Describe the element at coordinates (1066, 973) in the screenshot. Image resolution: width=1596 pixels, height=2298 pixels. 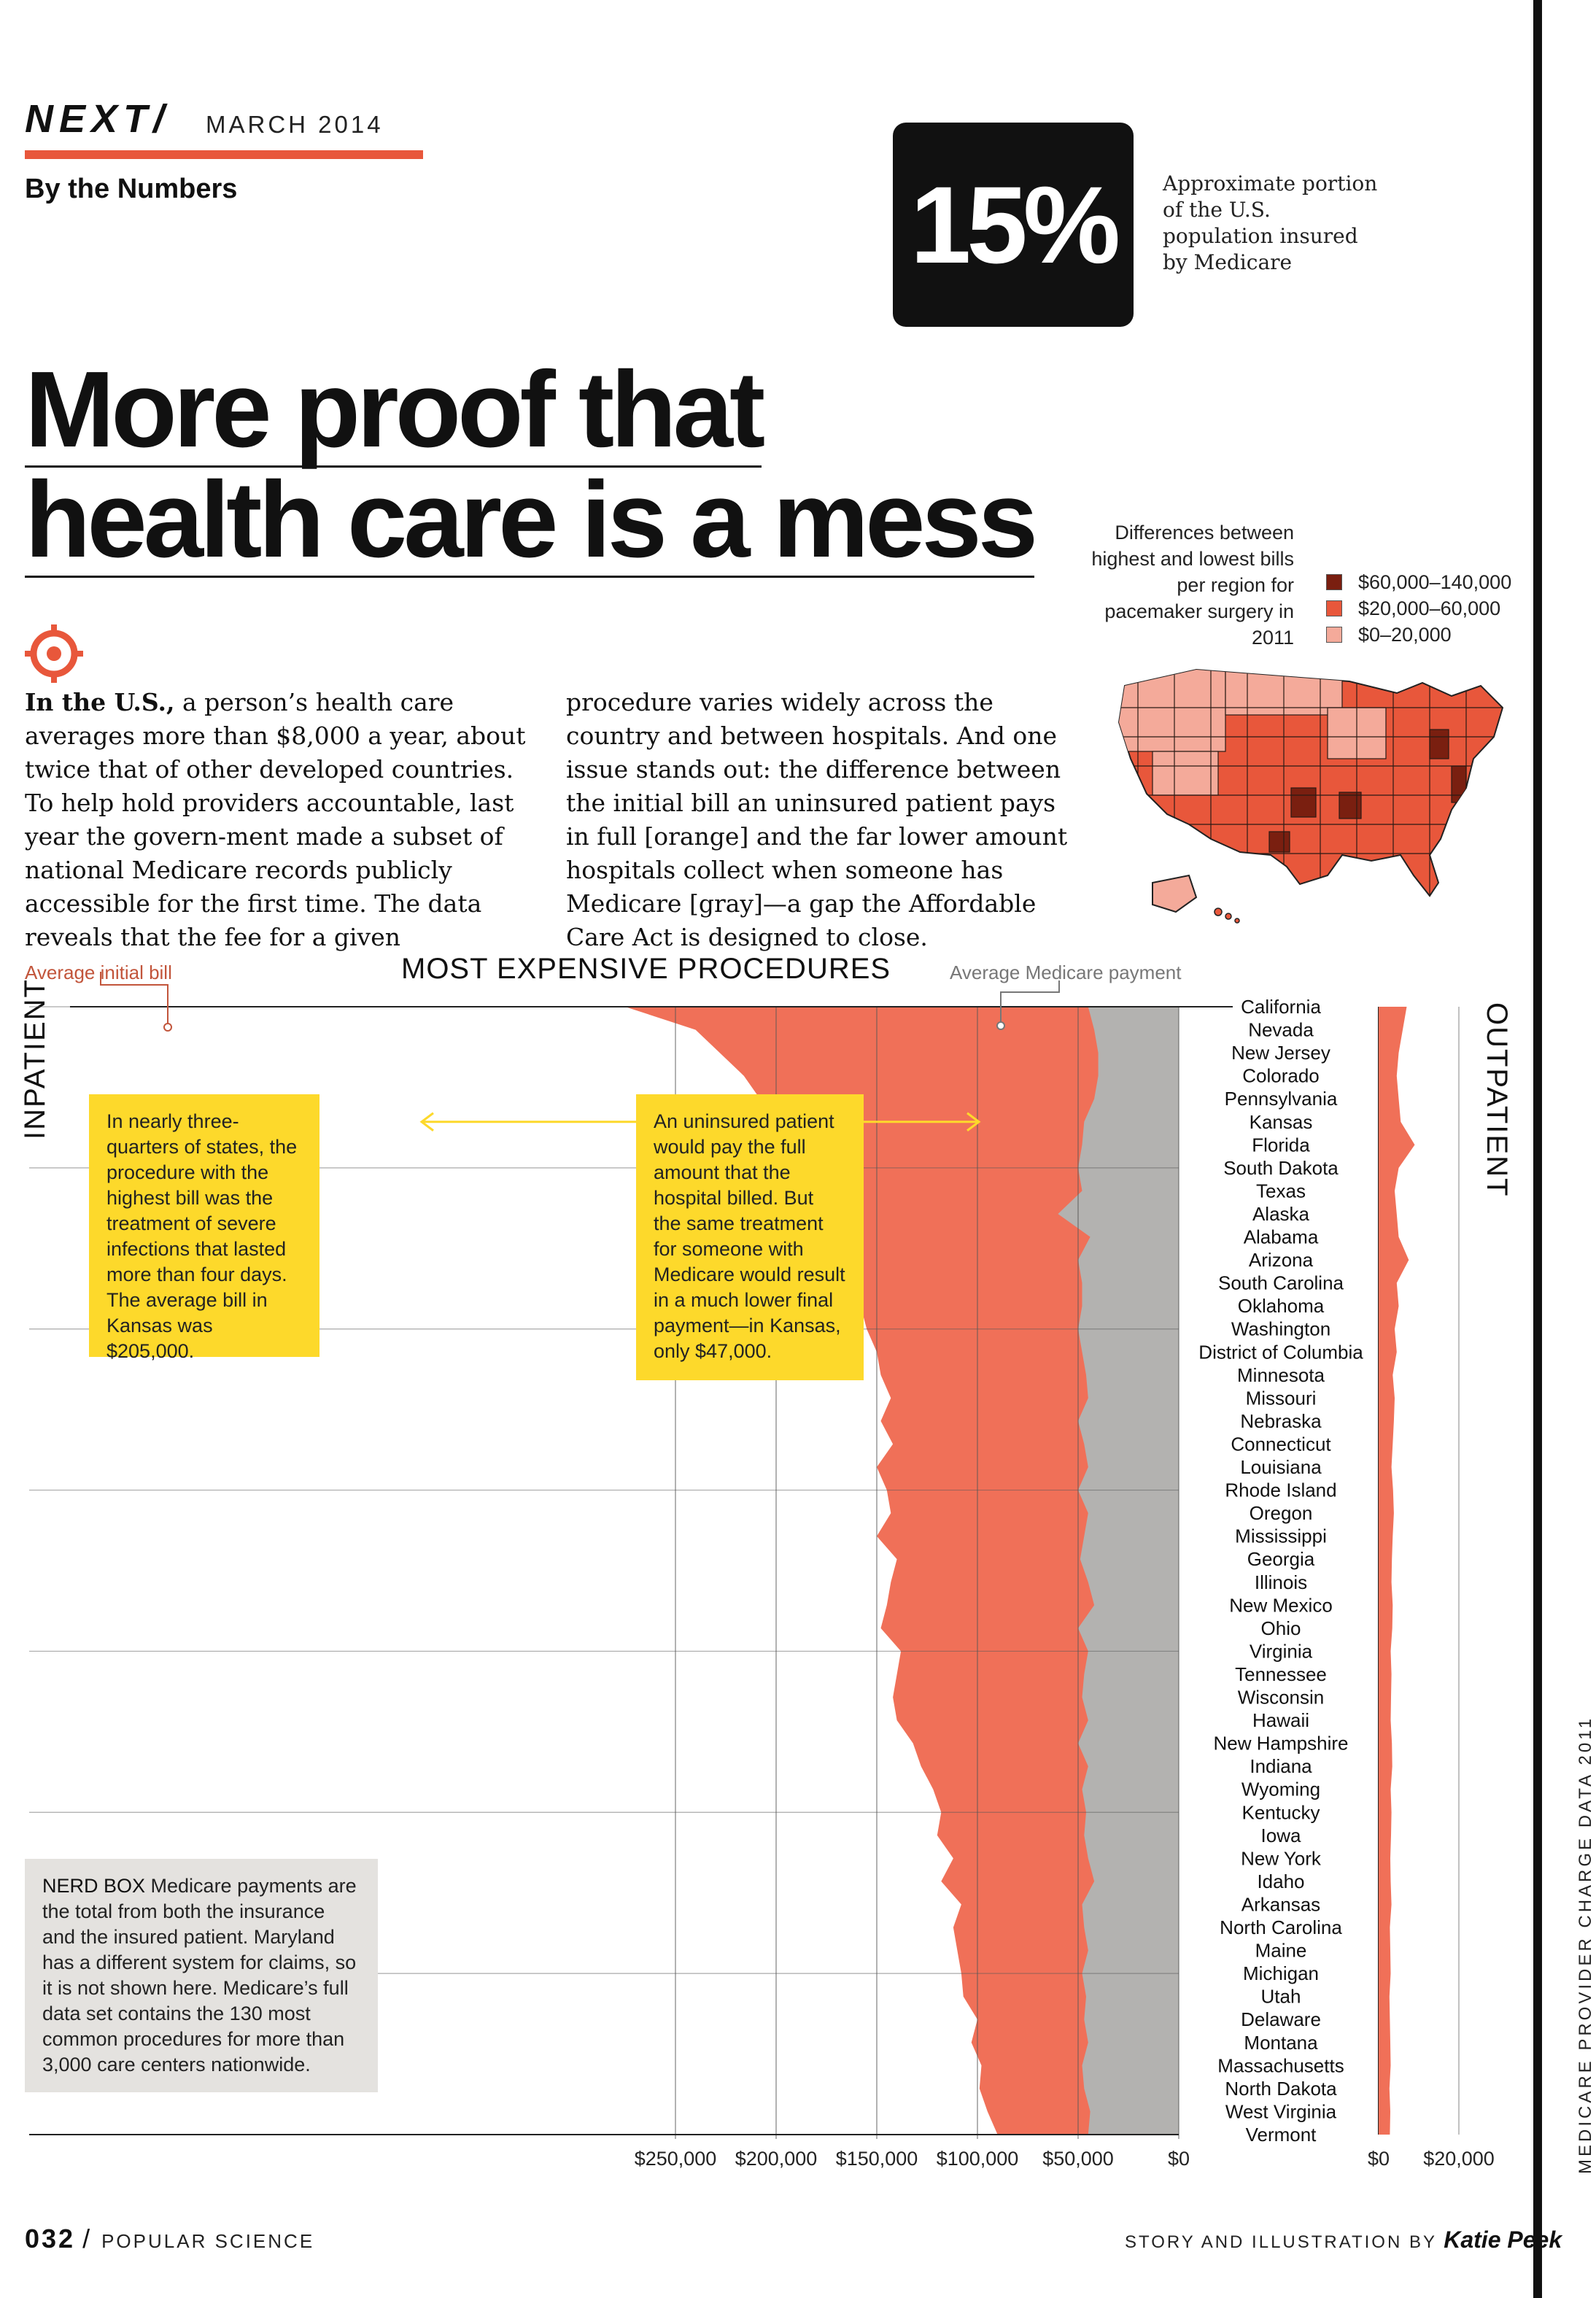
I see `avg-medicare-label: Average Medicare payment` at that location.